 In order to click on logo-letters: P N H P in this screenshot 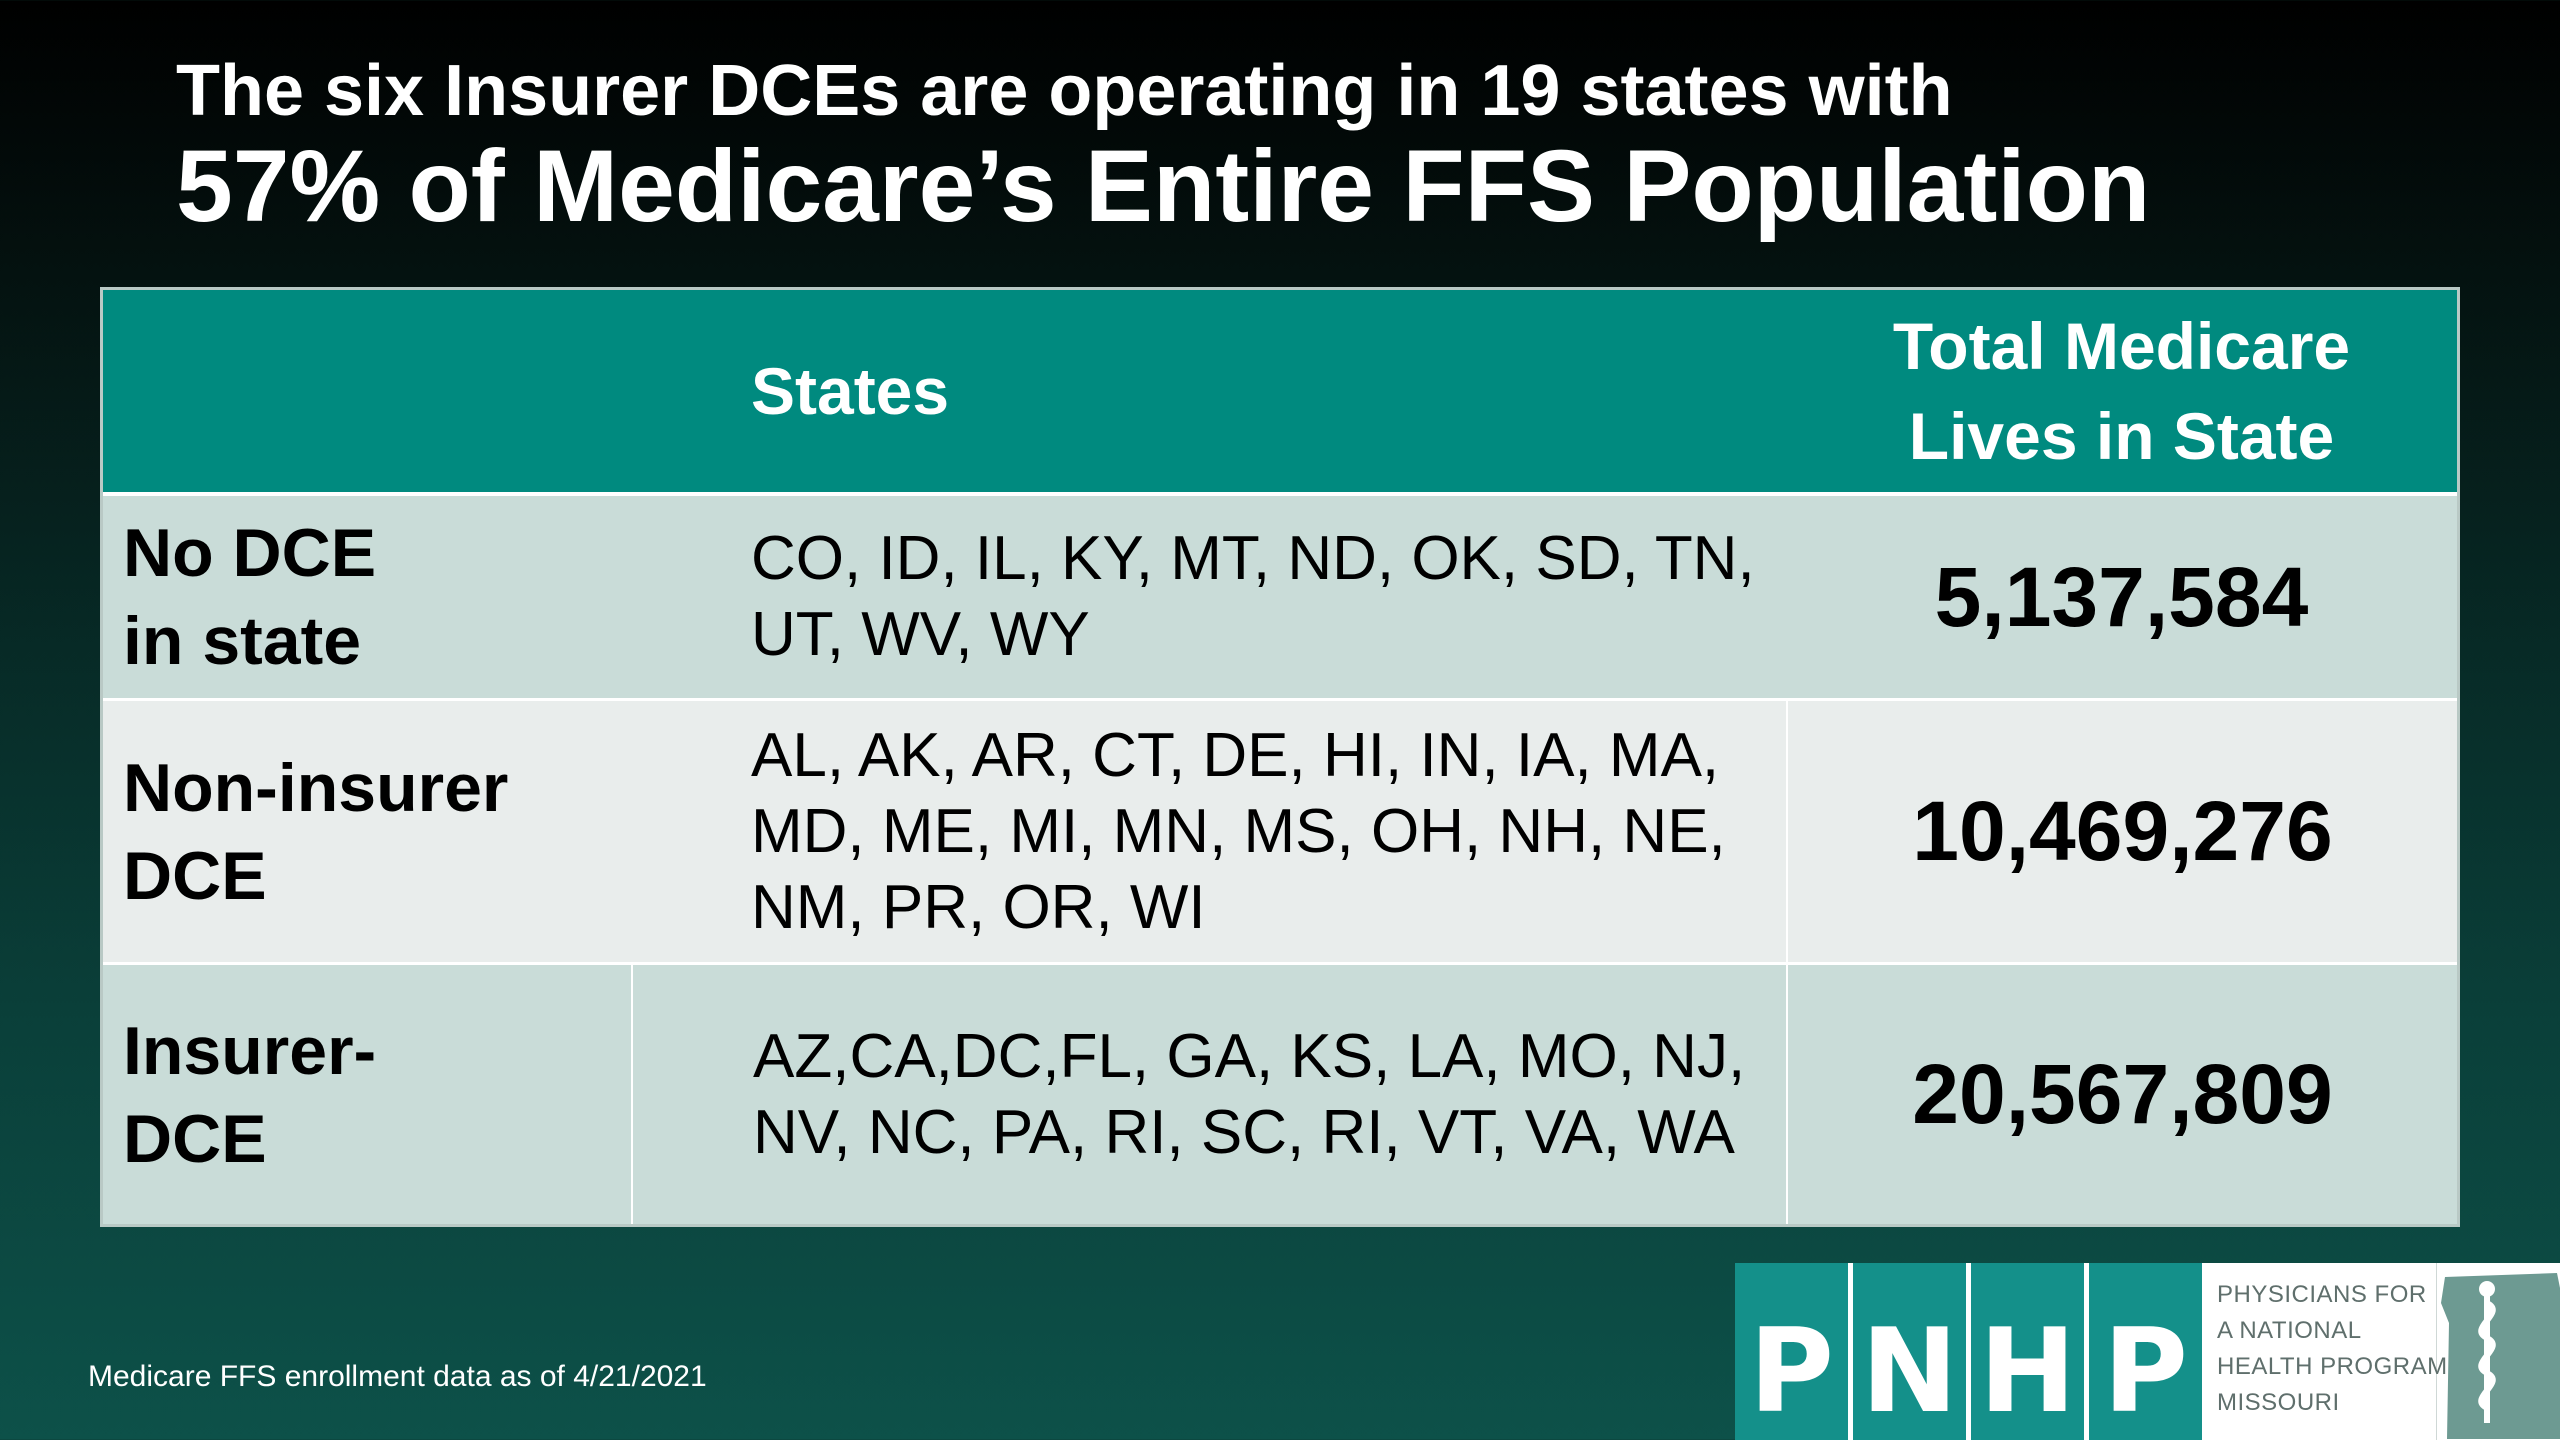, I will do `click(1971, 1351)`.